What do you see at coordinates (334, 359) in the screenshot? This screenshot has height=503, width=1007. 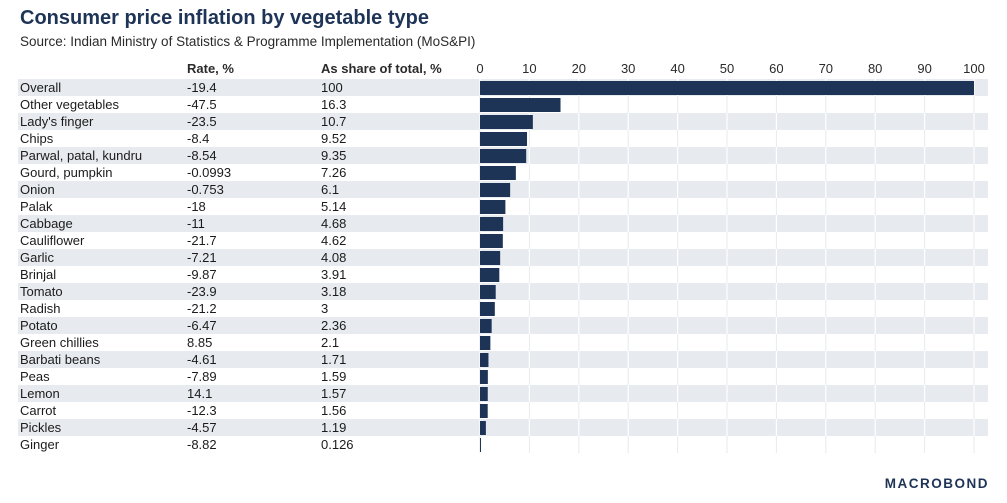 I see `share-value: 1.71` at bounding box center [334, 359].